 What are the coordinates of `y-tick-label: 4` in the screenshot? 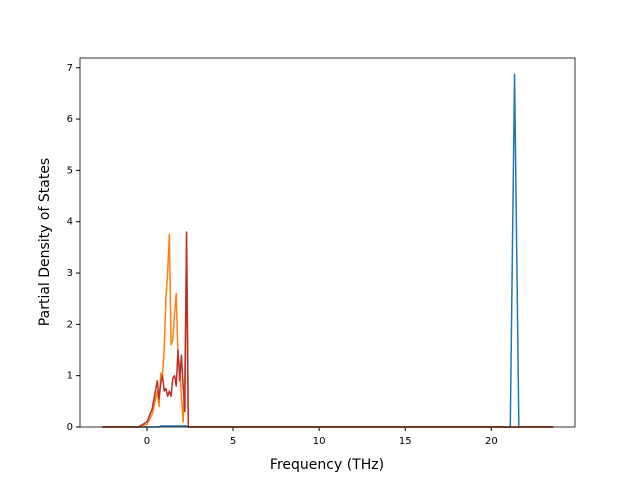 It's located at (70, 222).